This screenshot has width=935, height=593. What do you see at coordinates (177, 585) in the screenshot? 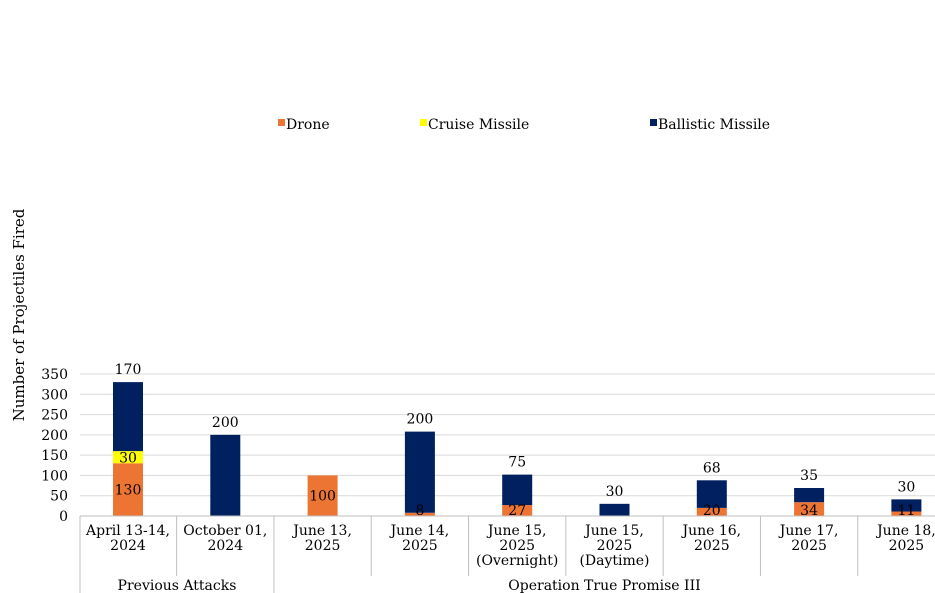
I see `group-label: Previous Attacks` at bounding box center [177, 585].